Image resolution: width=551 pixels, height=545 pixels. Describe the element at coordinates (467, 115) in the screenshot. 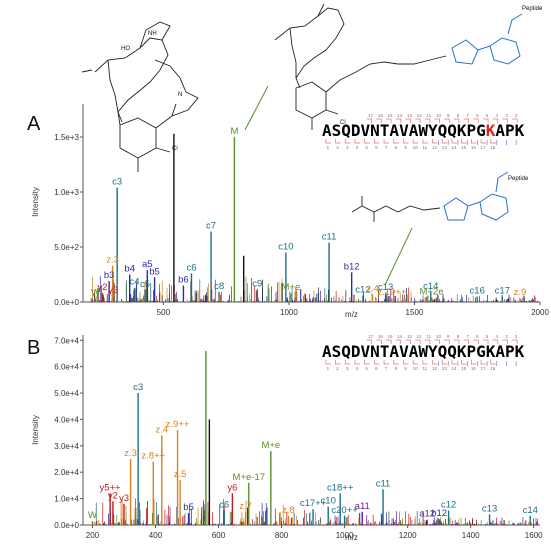

I see `fragment-index: 7` at that location.